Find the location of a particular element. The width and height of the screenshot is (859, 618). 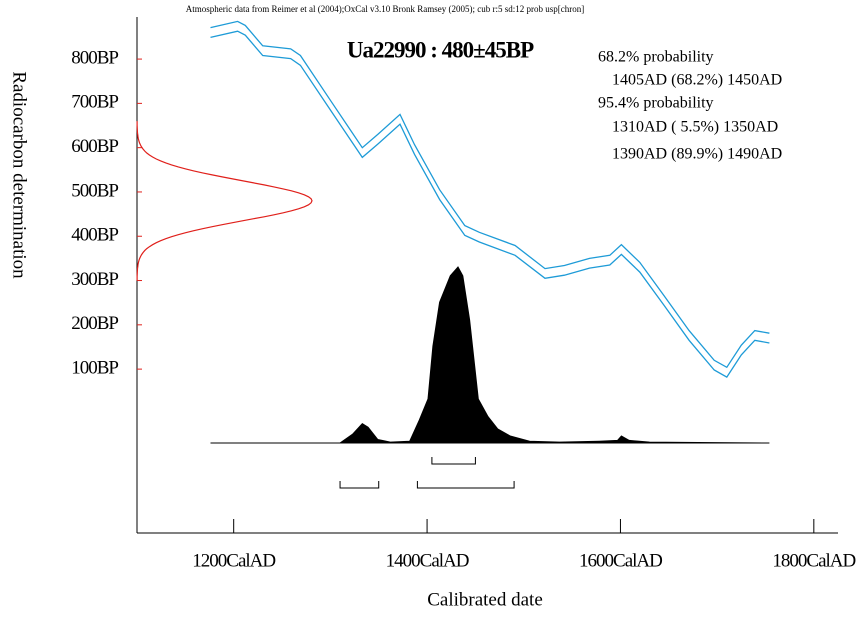

y-tick-label: 700BP is located at coordinates (94, 102).